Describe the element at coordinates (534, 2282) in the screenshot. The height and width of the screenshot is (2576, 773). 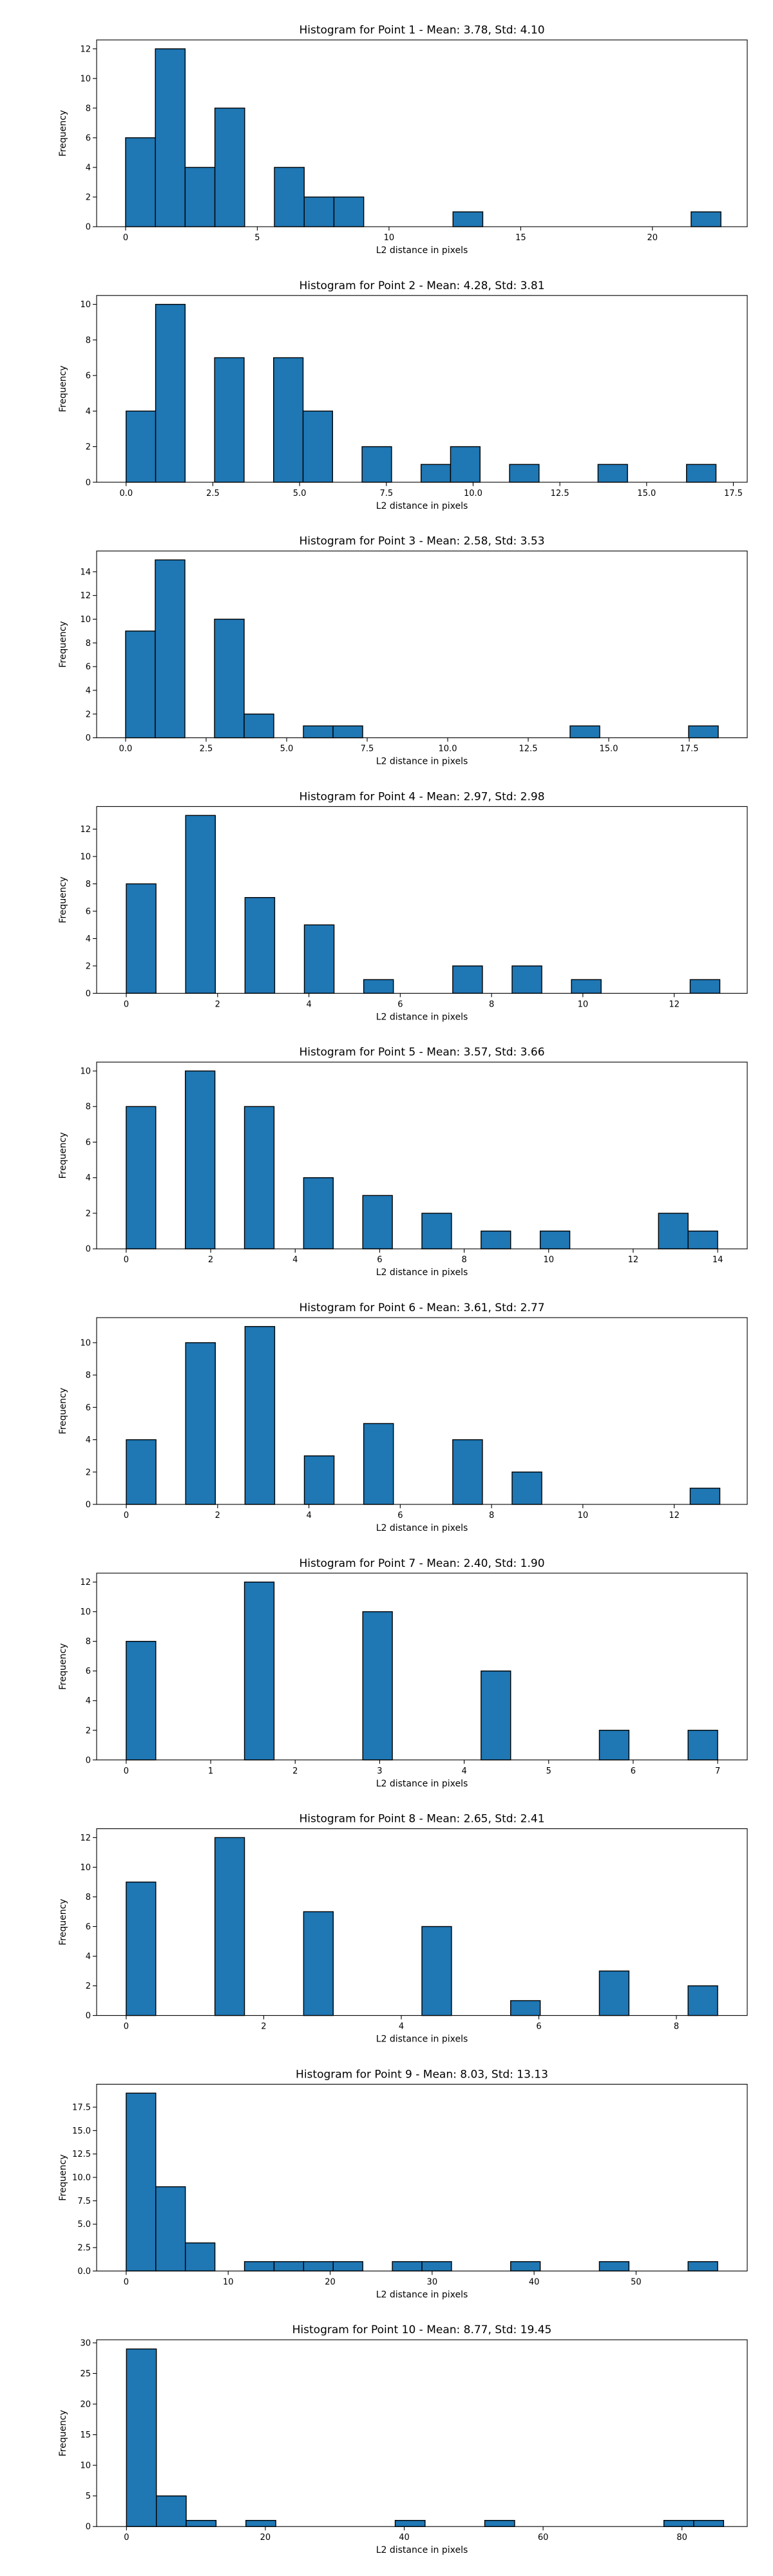
I see `x-tick-label: 40` at that location.